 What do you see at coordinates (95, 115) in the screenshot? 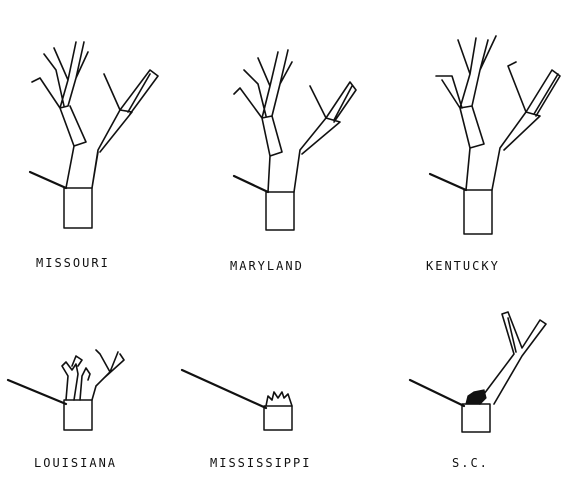
I see `scaffold-missouri` at bounding box center [95, 115].